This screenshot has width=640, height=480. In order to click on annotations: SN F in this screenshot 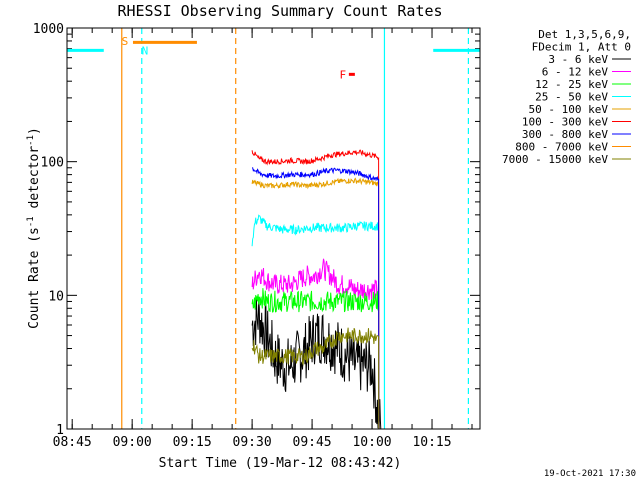, I will do `click(234, 58)`.